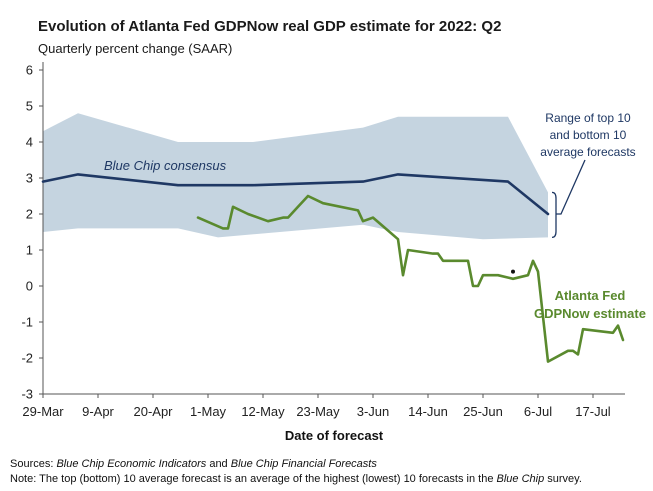  Describe the element at coordinates (590, 295) in the screenshot. I see `gdpnow-label-line: Atlanta Fed` at that location.